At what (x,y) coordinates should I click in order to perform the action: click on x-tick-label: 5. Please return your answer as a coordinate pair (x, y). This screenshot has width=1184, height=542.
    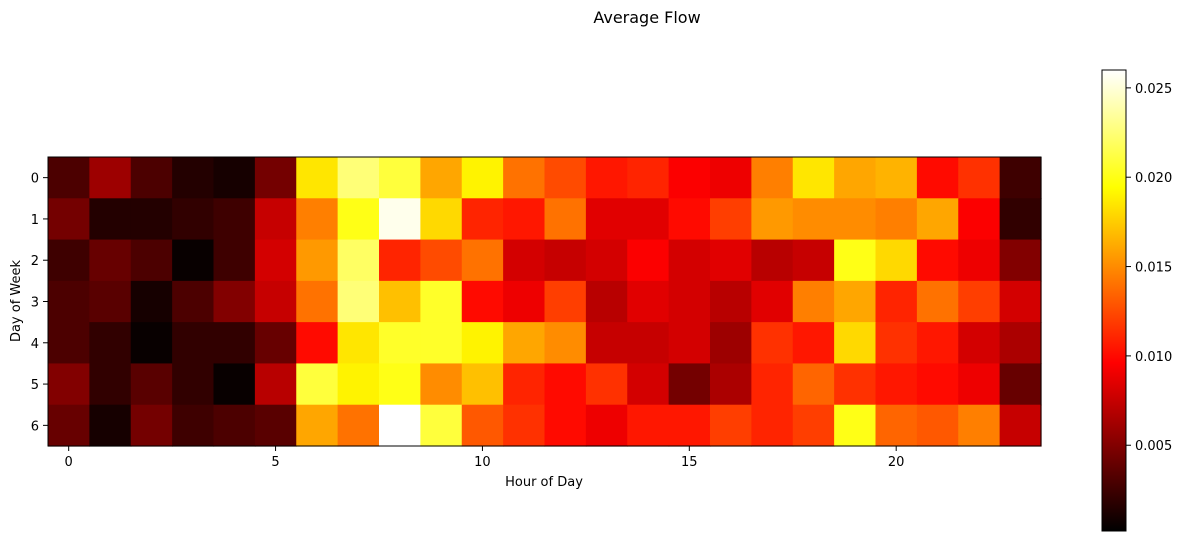
    Looking at the image, I should click on (275, 462).